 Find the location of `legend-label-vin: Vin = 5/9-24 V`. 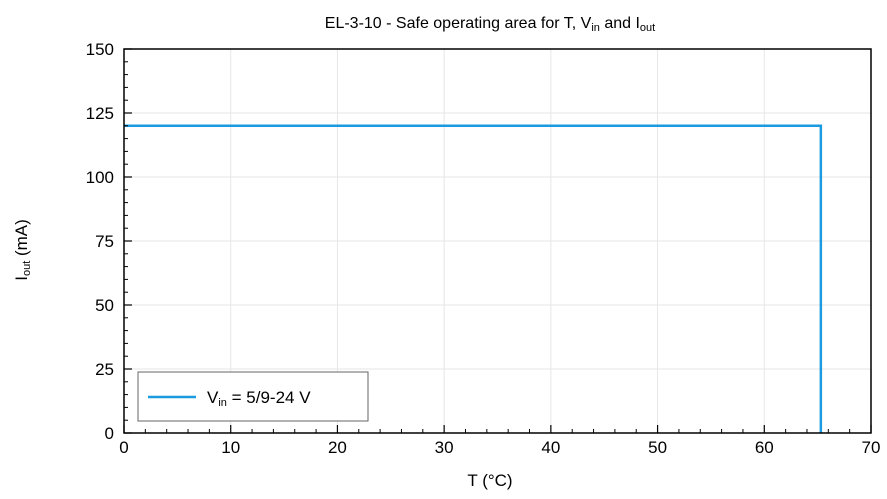

legend-label-vin: Vin = 5/9-24 V is located at coordinates (259, 398).